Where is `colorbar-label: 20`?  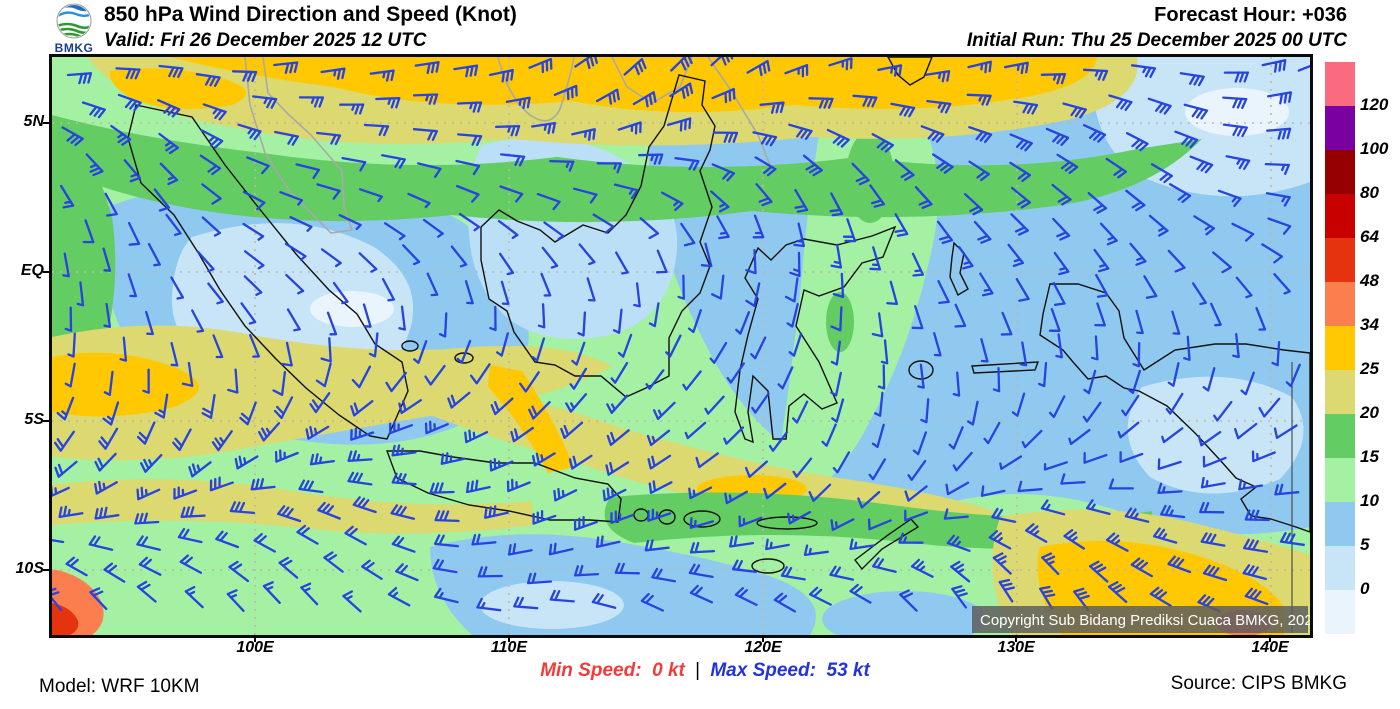
colorbar-label: 20 is located at coordinates (1369, 412).